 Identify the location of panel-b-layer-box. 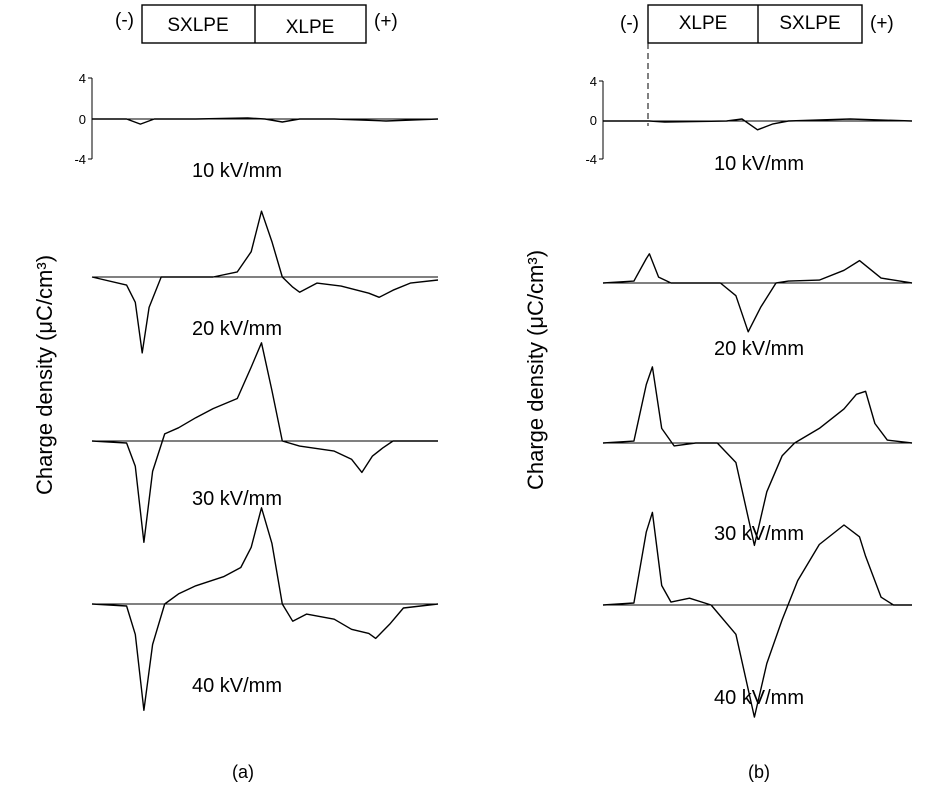
(755, 24).